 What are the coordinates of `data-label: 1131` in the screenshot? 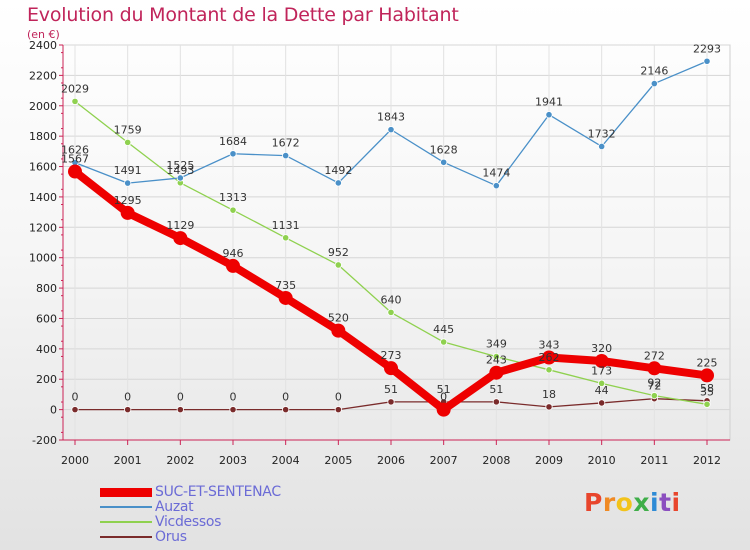 It's located at (286, 225).